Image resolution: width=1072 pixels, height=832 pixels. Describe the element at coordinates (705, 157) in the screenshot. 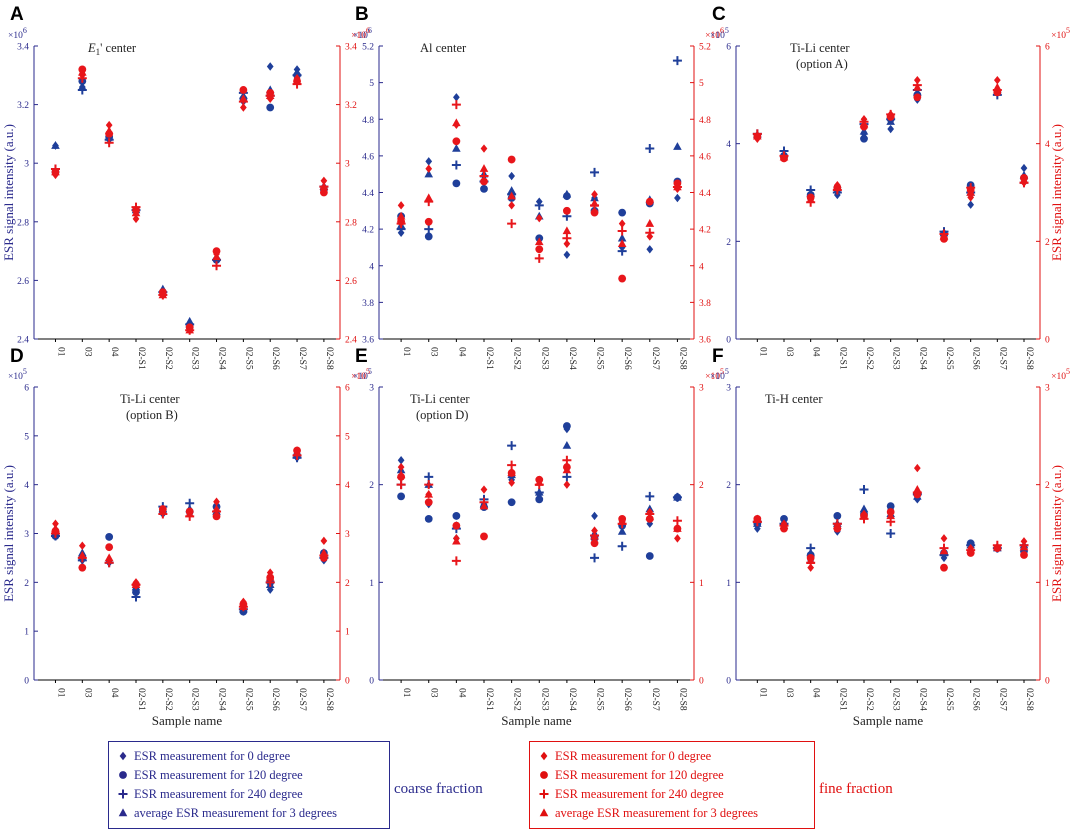

I see `right-tick-label: 4.6` at that location.